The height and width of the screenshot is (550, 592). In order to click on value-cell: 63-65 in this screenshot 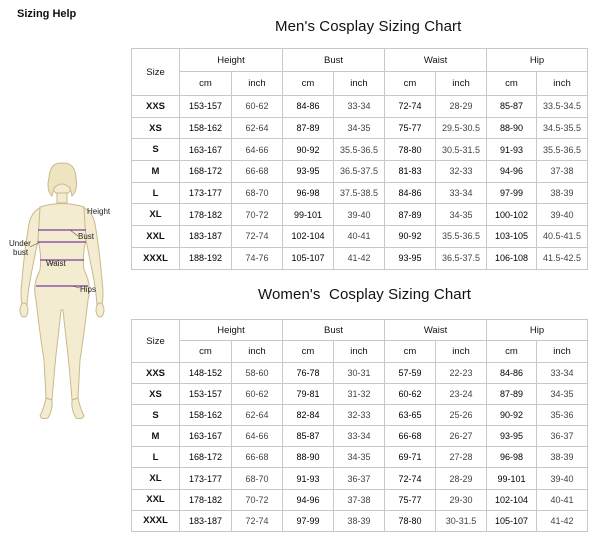, I will do `click(410, 415)`.